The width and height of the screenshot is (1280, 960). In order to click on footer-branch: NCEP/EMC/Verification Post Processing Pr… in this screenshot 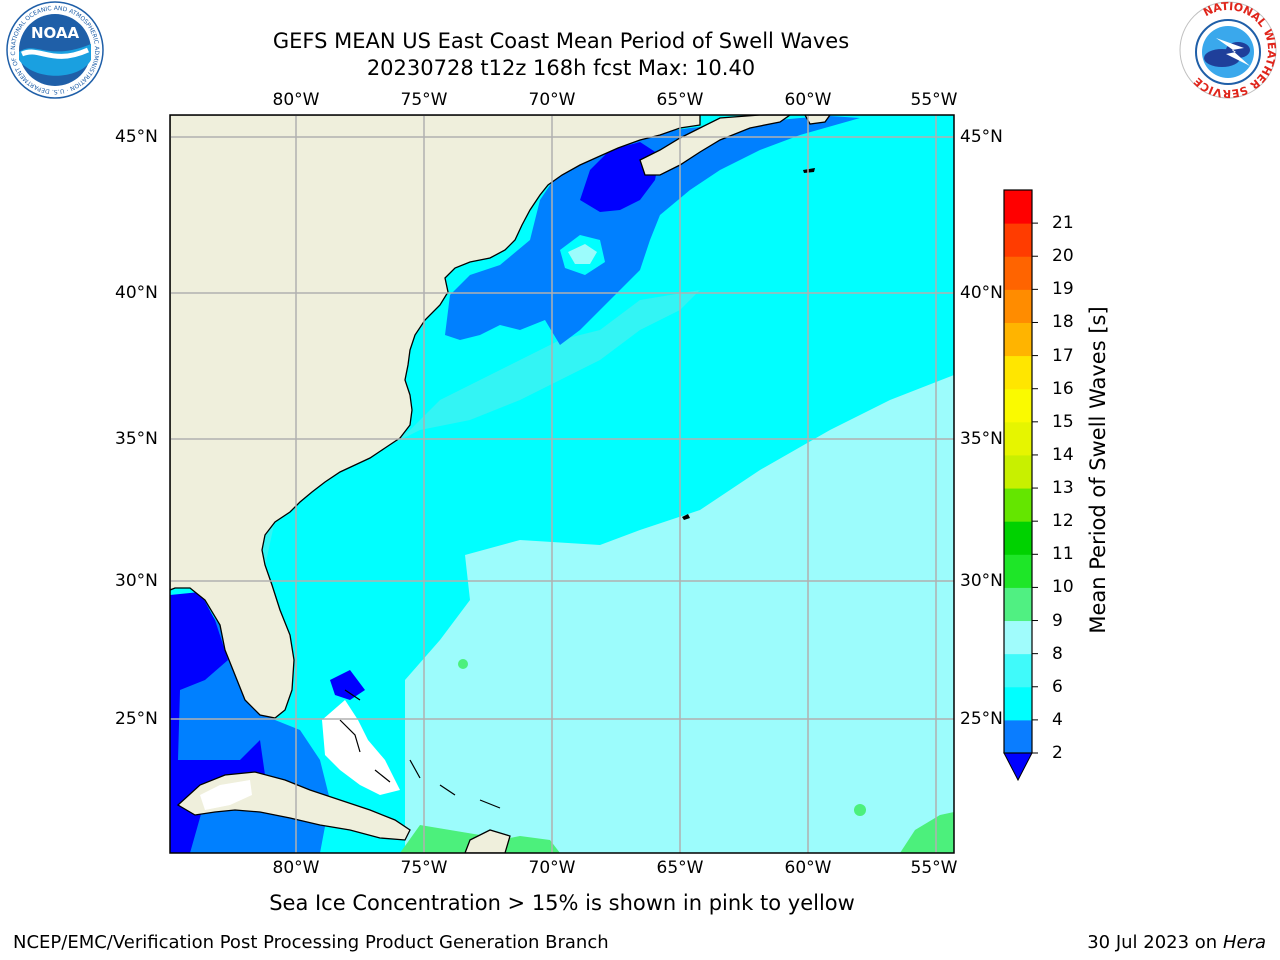, I will do `click(311, 942)`.